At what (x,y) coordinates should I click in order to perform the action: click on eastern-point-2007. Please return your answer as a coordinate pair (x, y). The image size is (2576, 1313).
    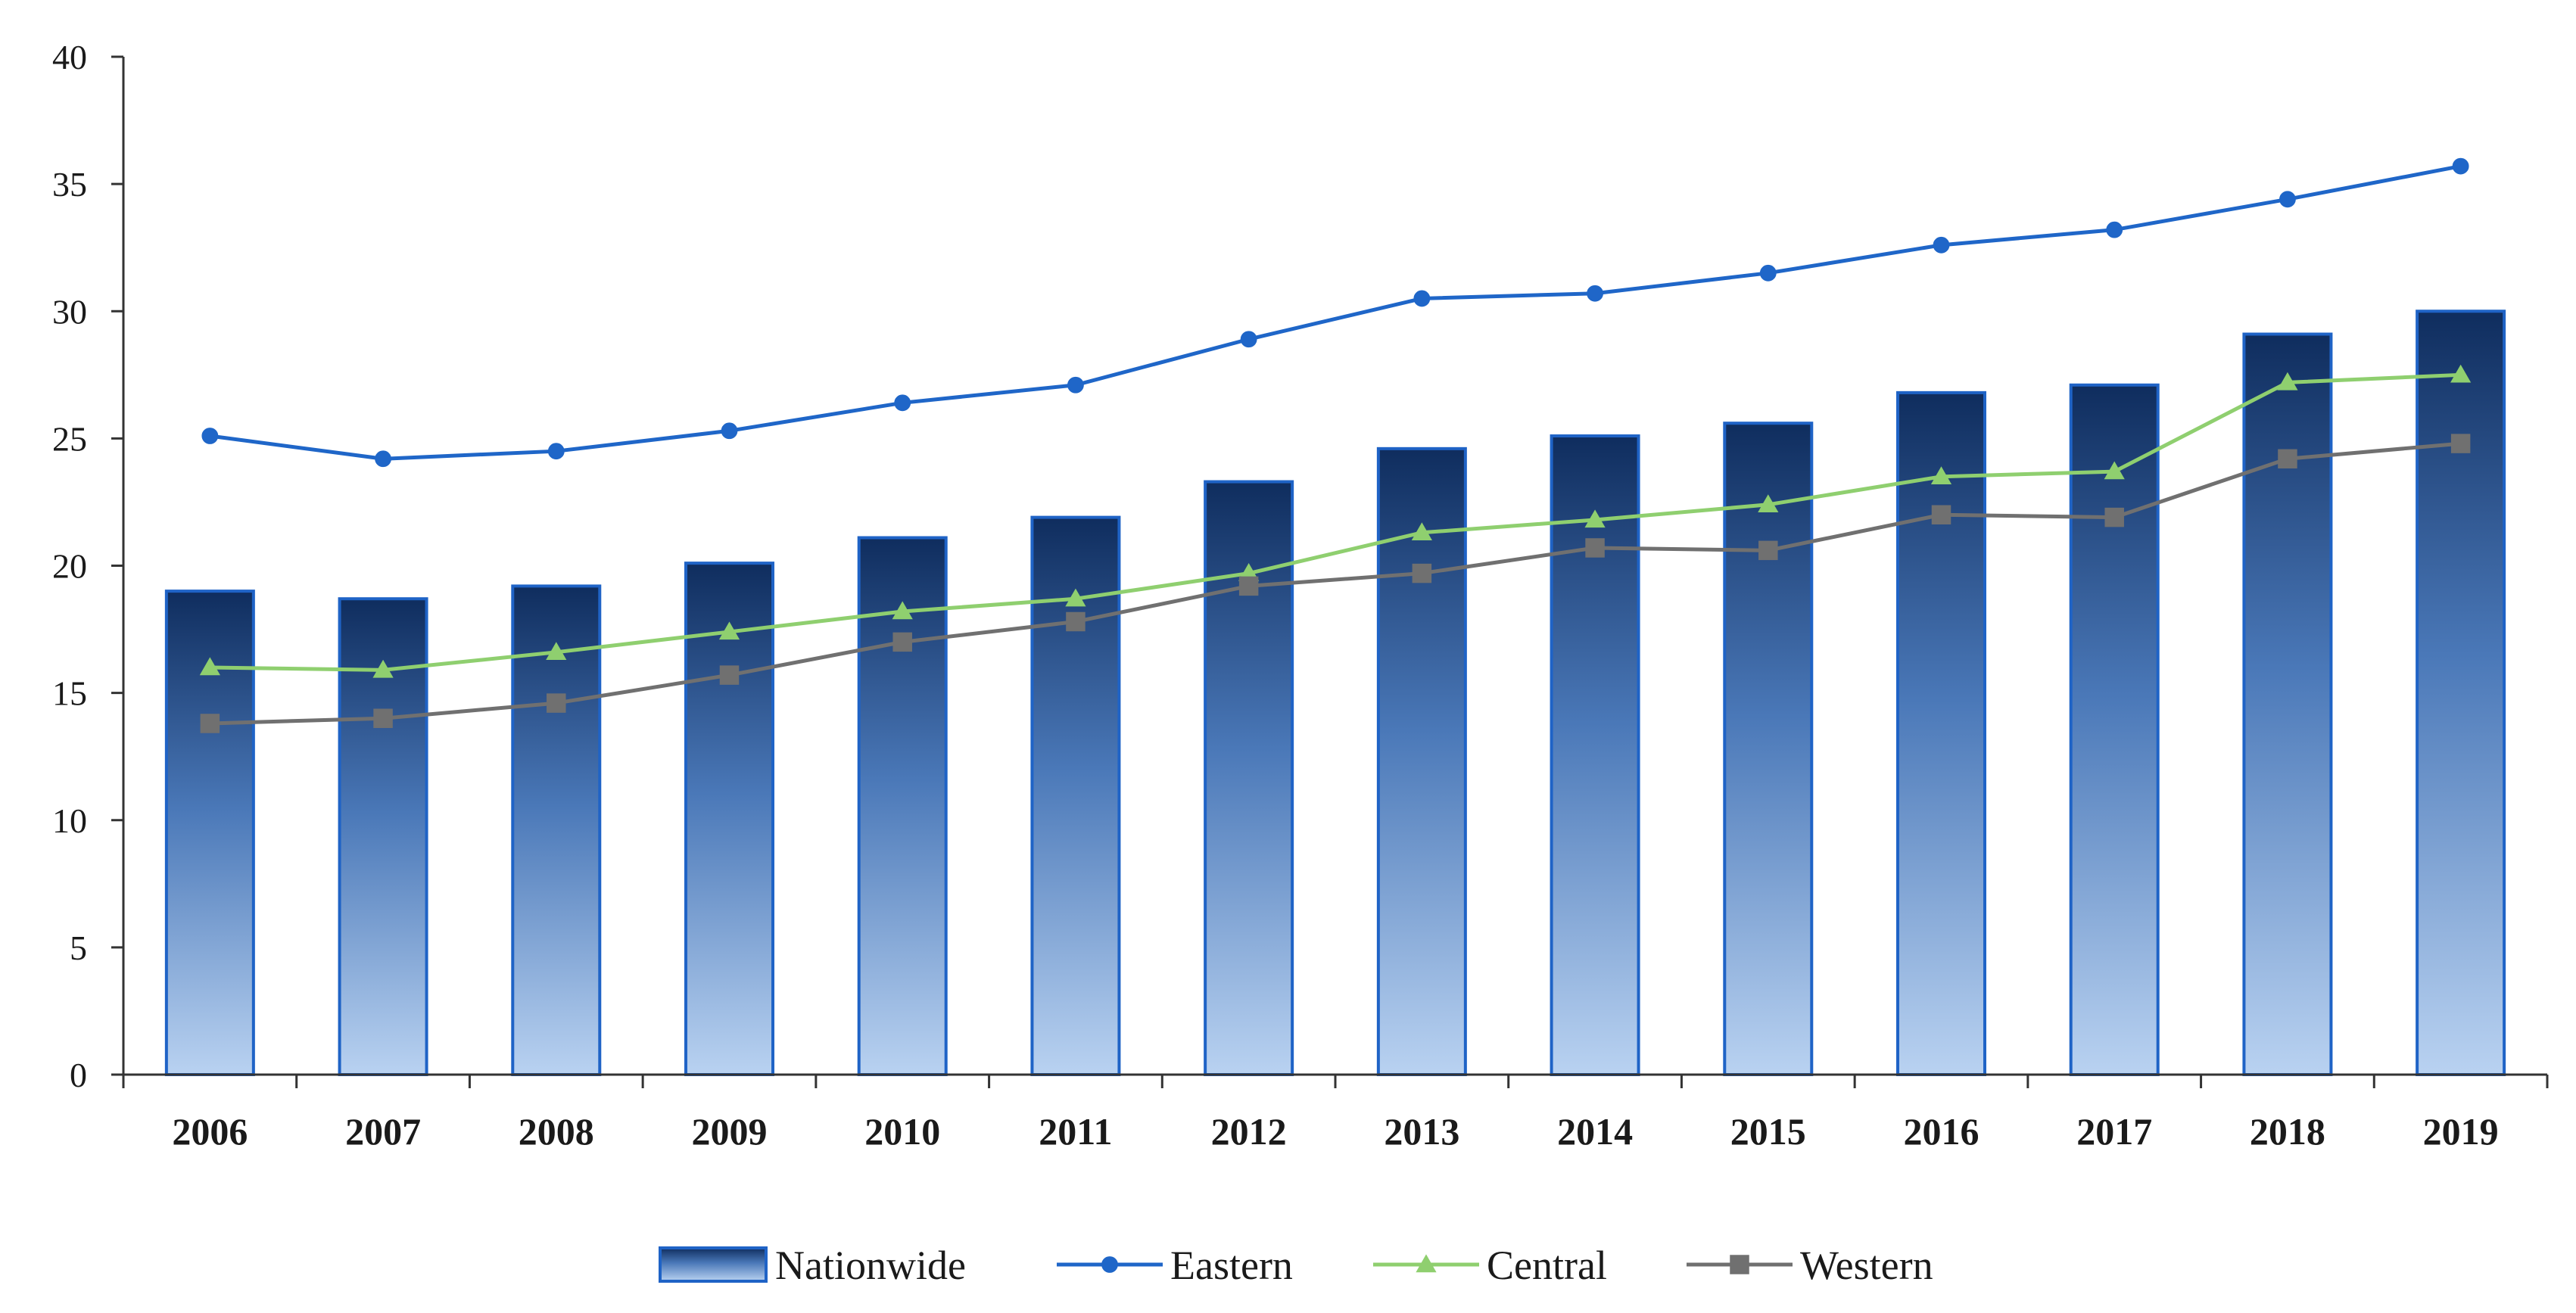
    Looking at the image, I should click on (383, 459).